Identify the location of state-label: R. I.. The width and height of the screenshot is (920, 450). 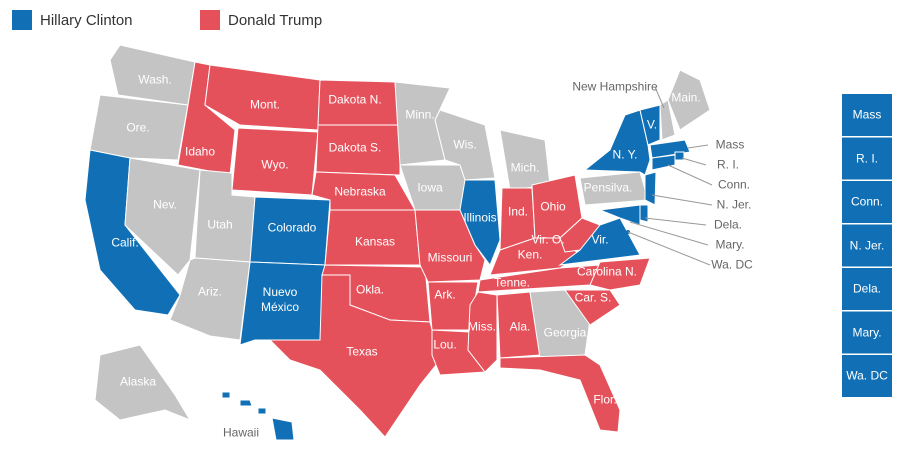
(867, 158).